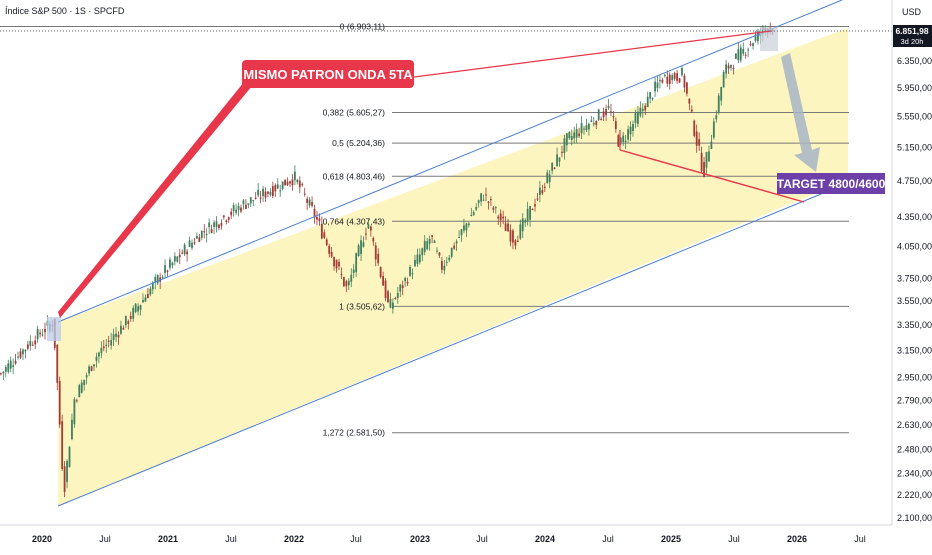 This screenshot has width=932, height=555. What do you see at coordinates (914, 88) in the screenshot?
I see `price-tick-label: 5.950,00` at bounding box center [914, 88].